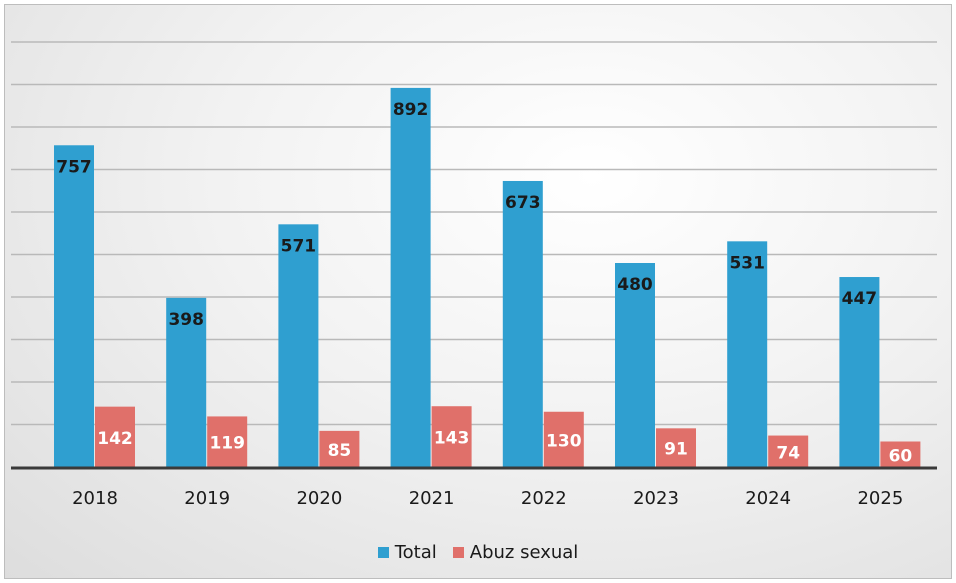 The image size is (956, 583). I want to click on data-label-abuz-sexual: 143, so click(452, 439).